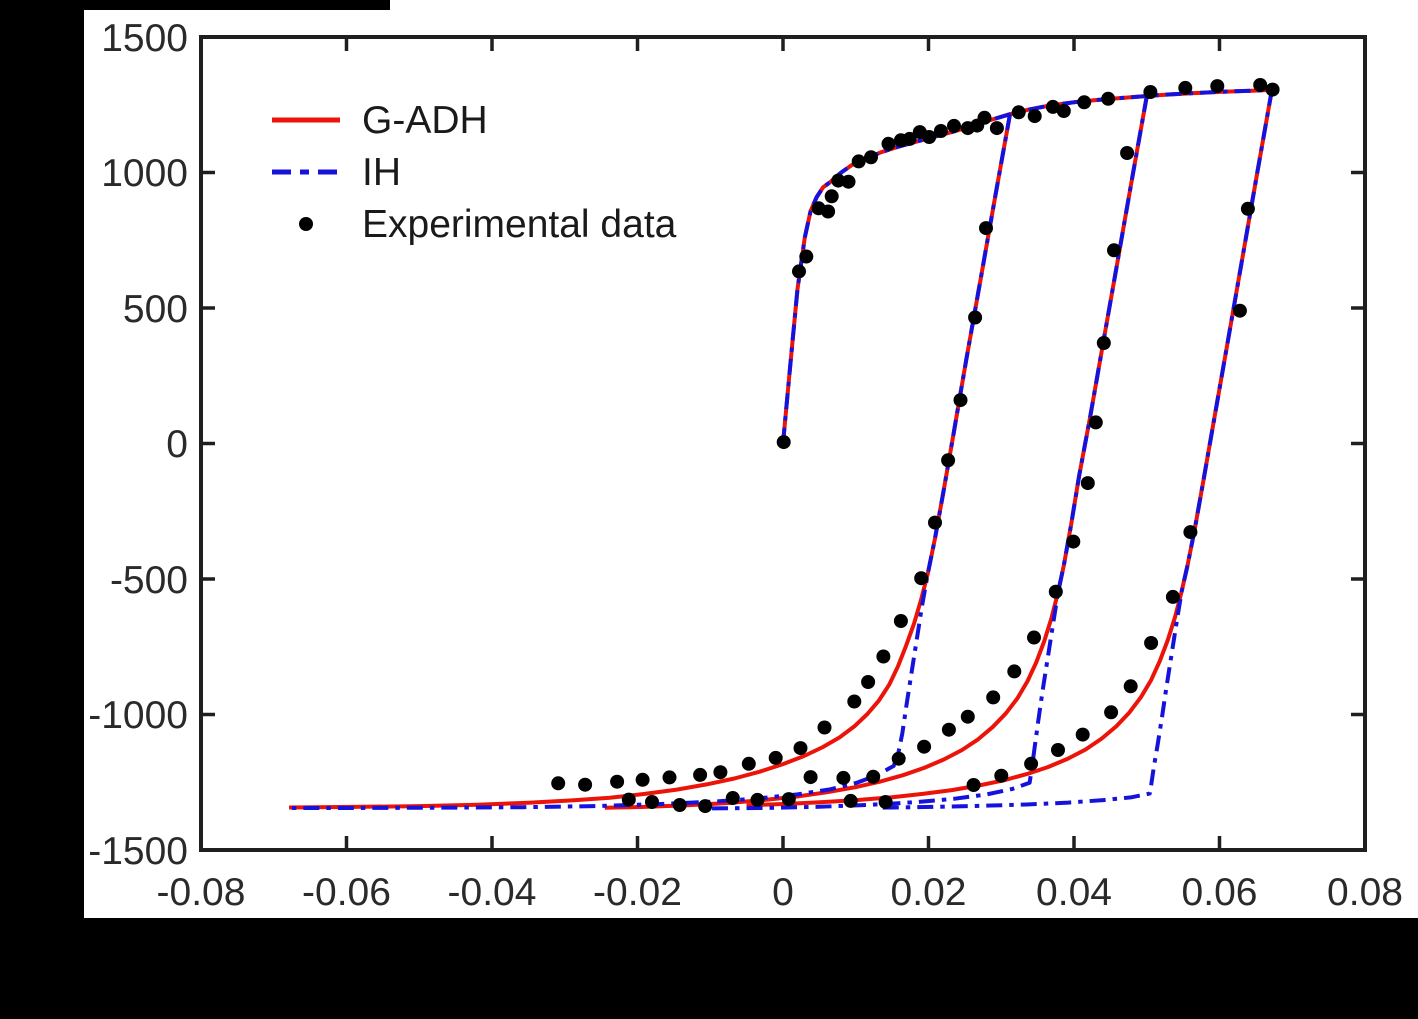  What do you see at coordinates (929, 892) in the screenshot?
I see `x-tick-label-5: 0.02` at bounding box center [929, 892].